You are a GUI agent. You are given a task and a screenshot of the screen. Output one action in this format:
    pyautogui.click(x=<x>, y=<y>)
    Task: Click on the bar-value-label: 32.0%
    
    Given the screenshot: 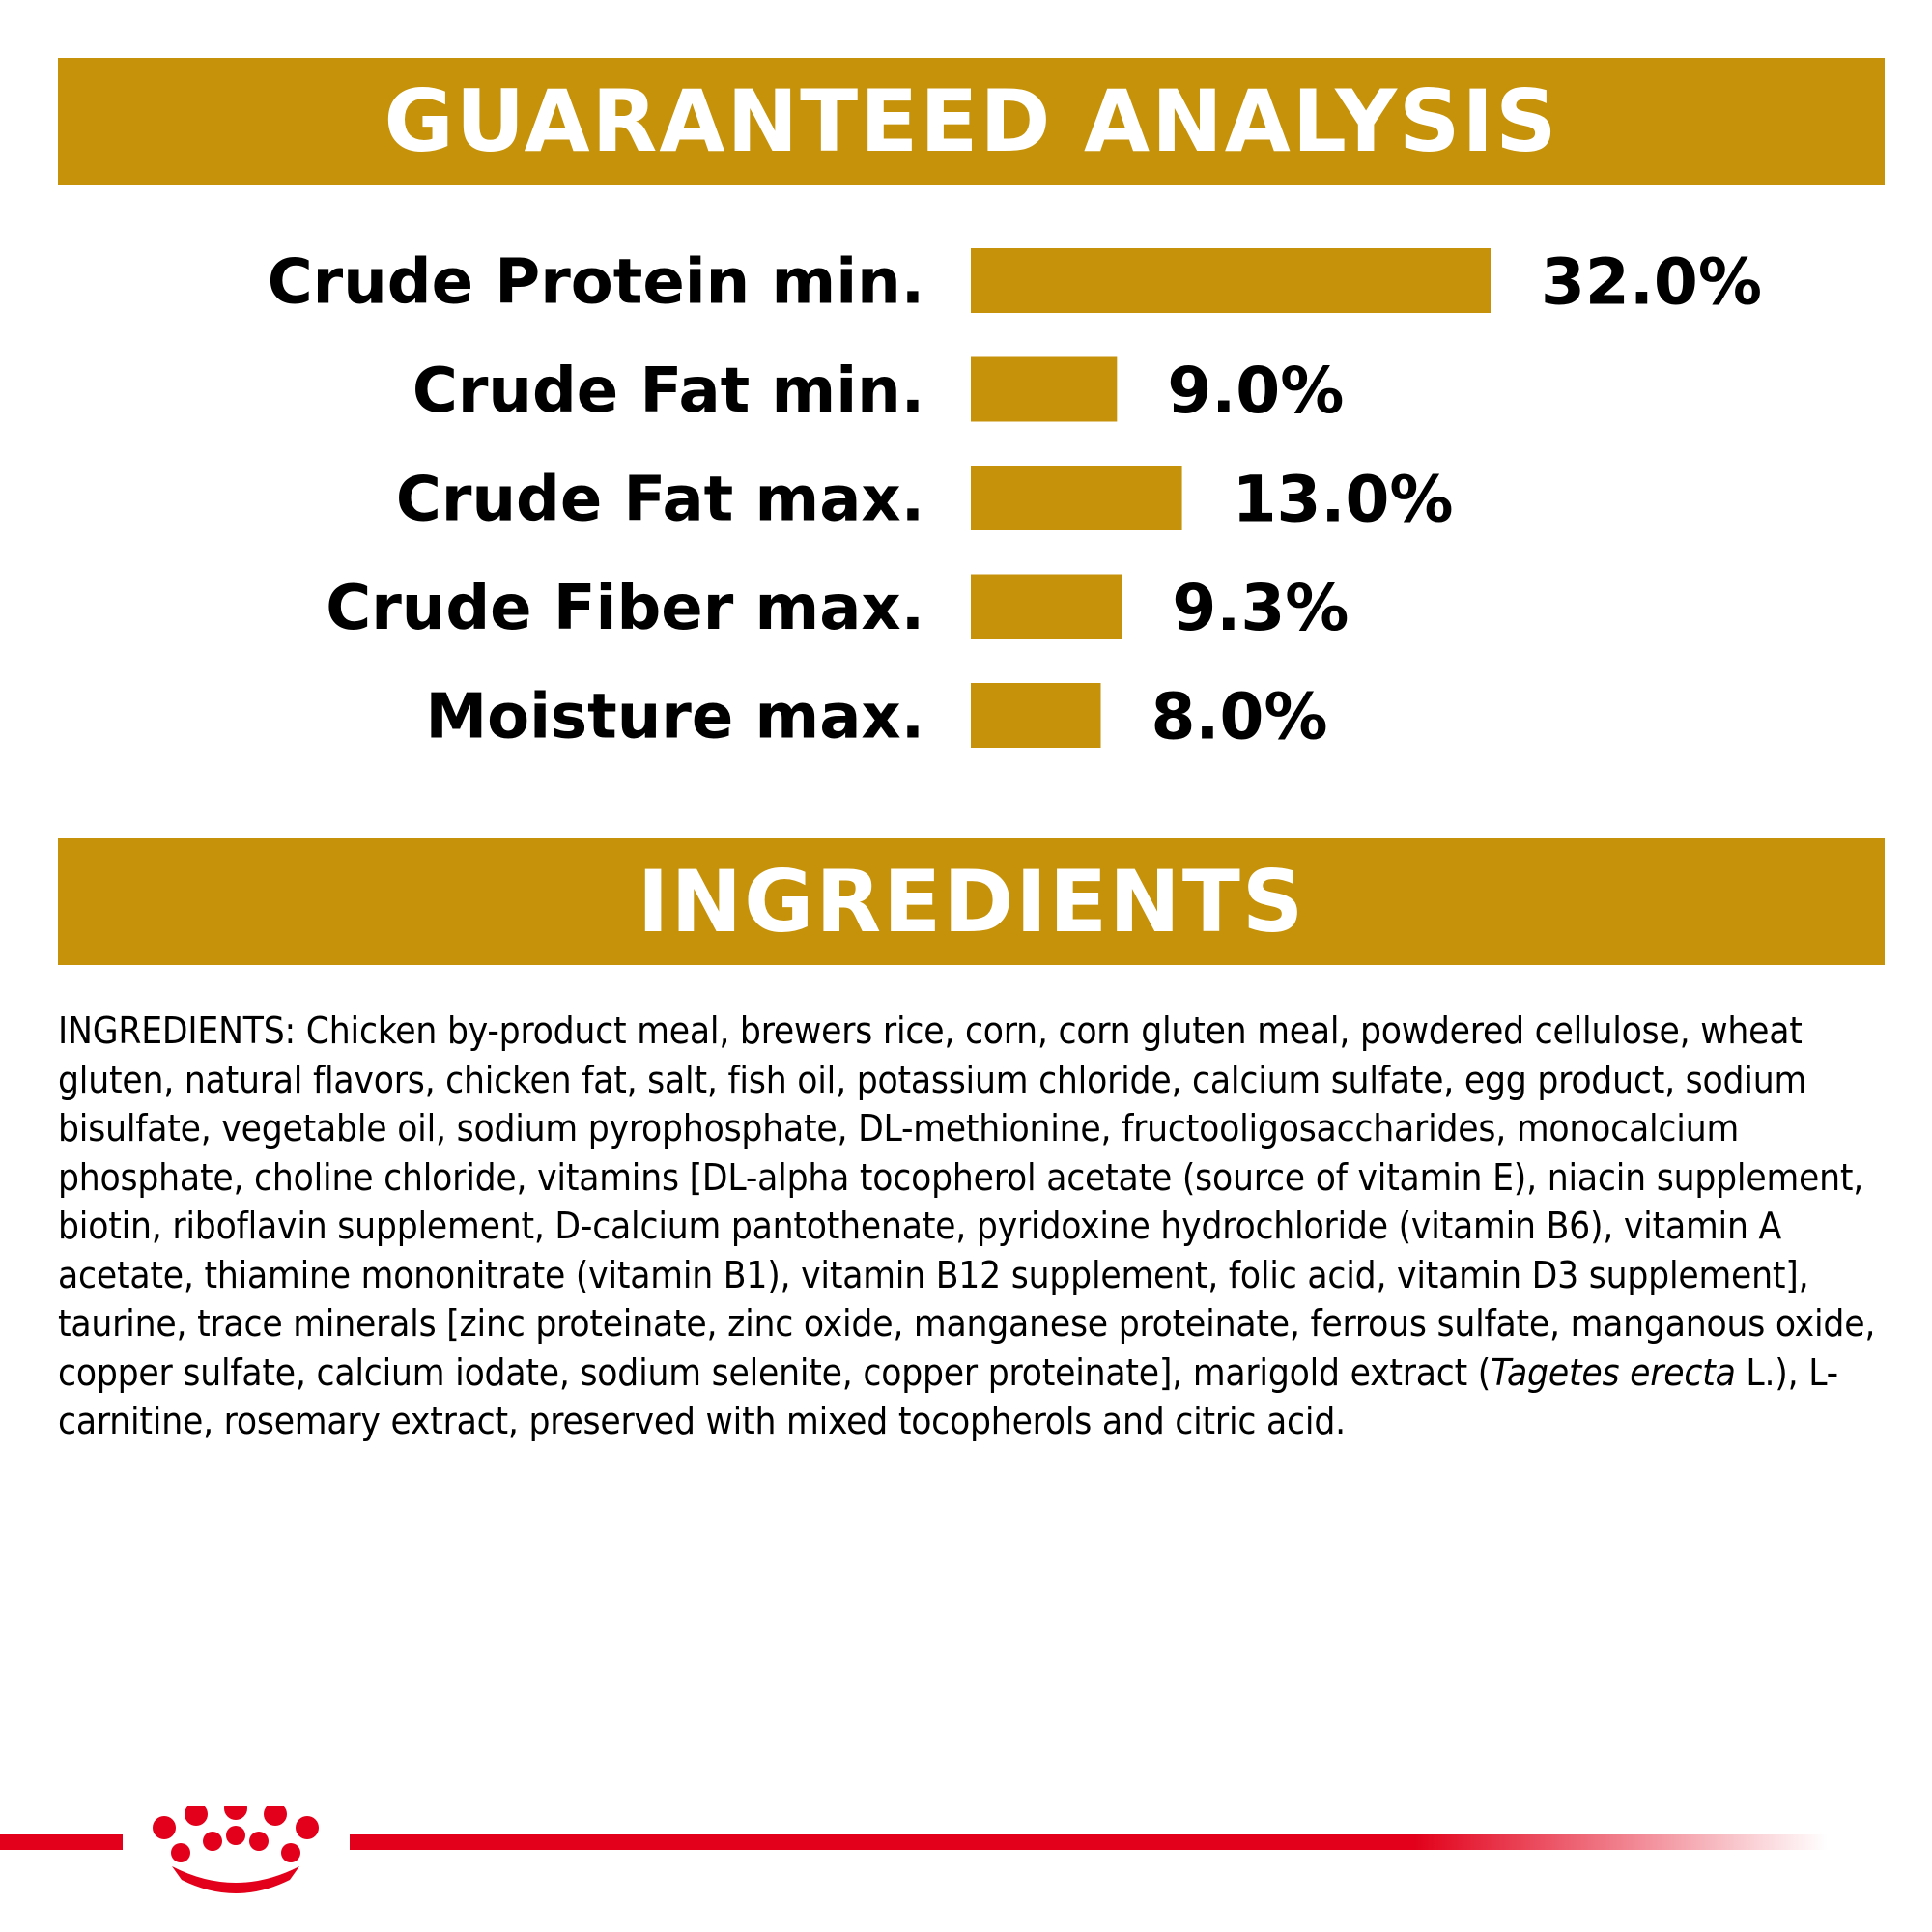 What is the action you would take?
    pyautogui.click(x=1651, y=282)
    